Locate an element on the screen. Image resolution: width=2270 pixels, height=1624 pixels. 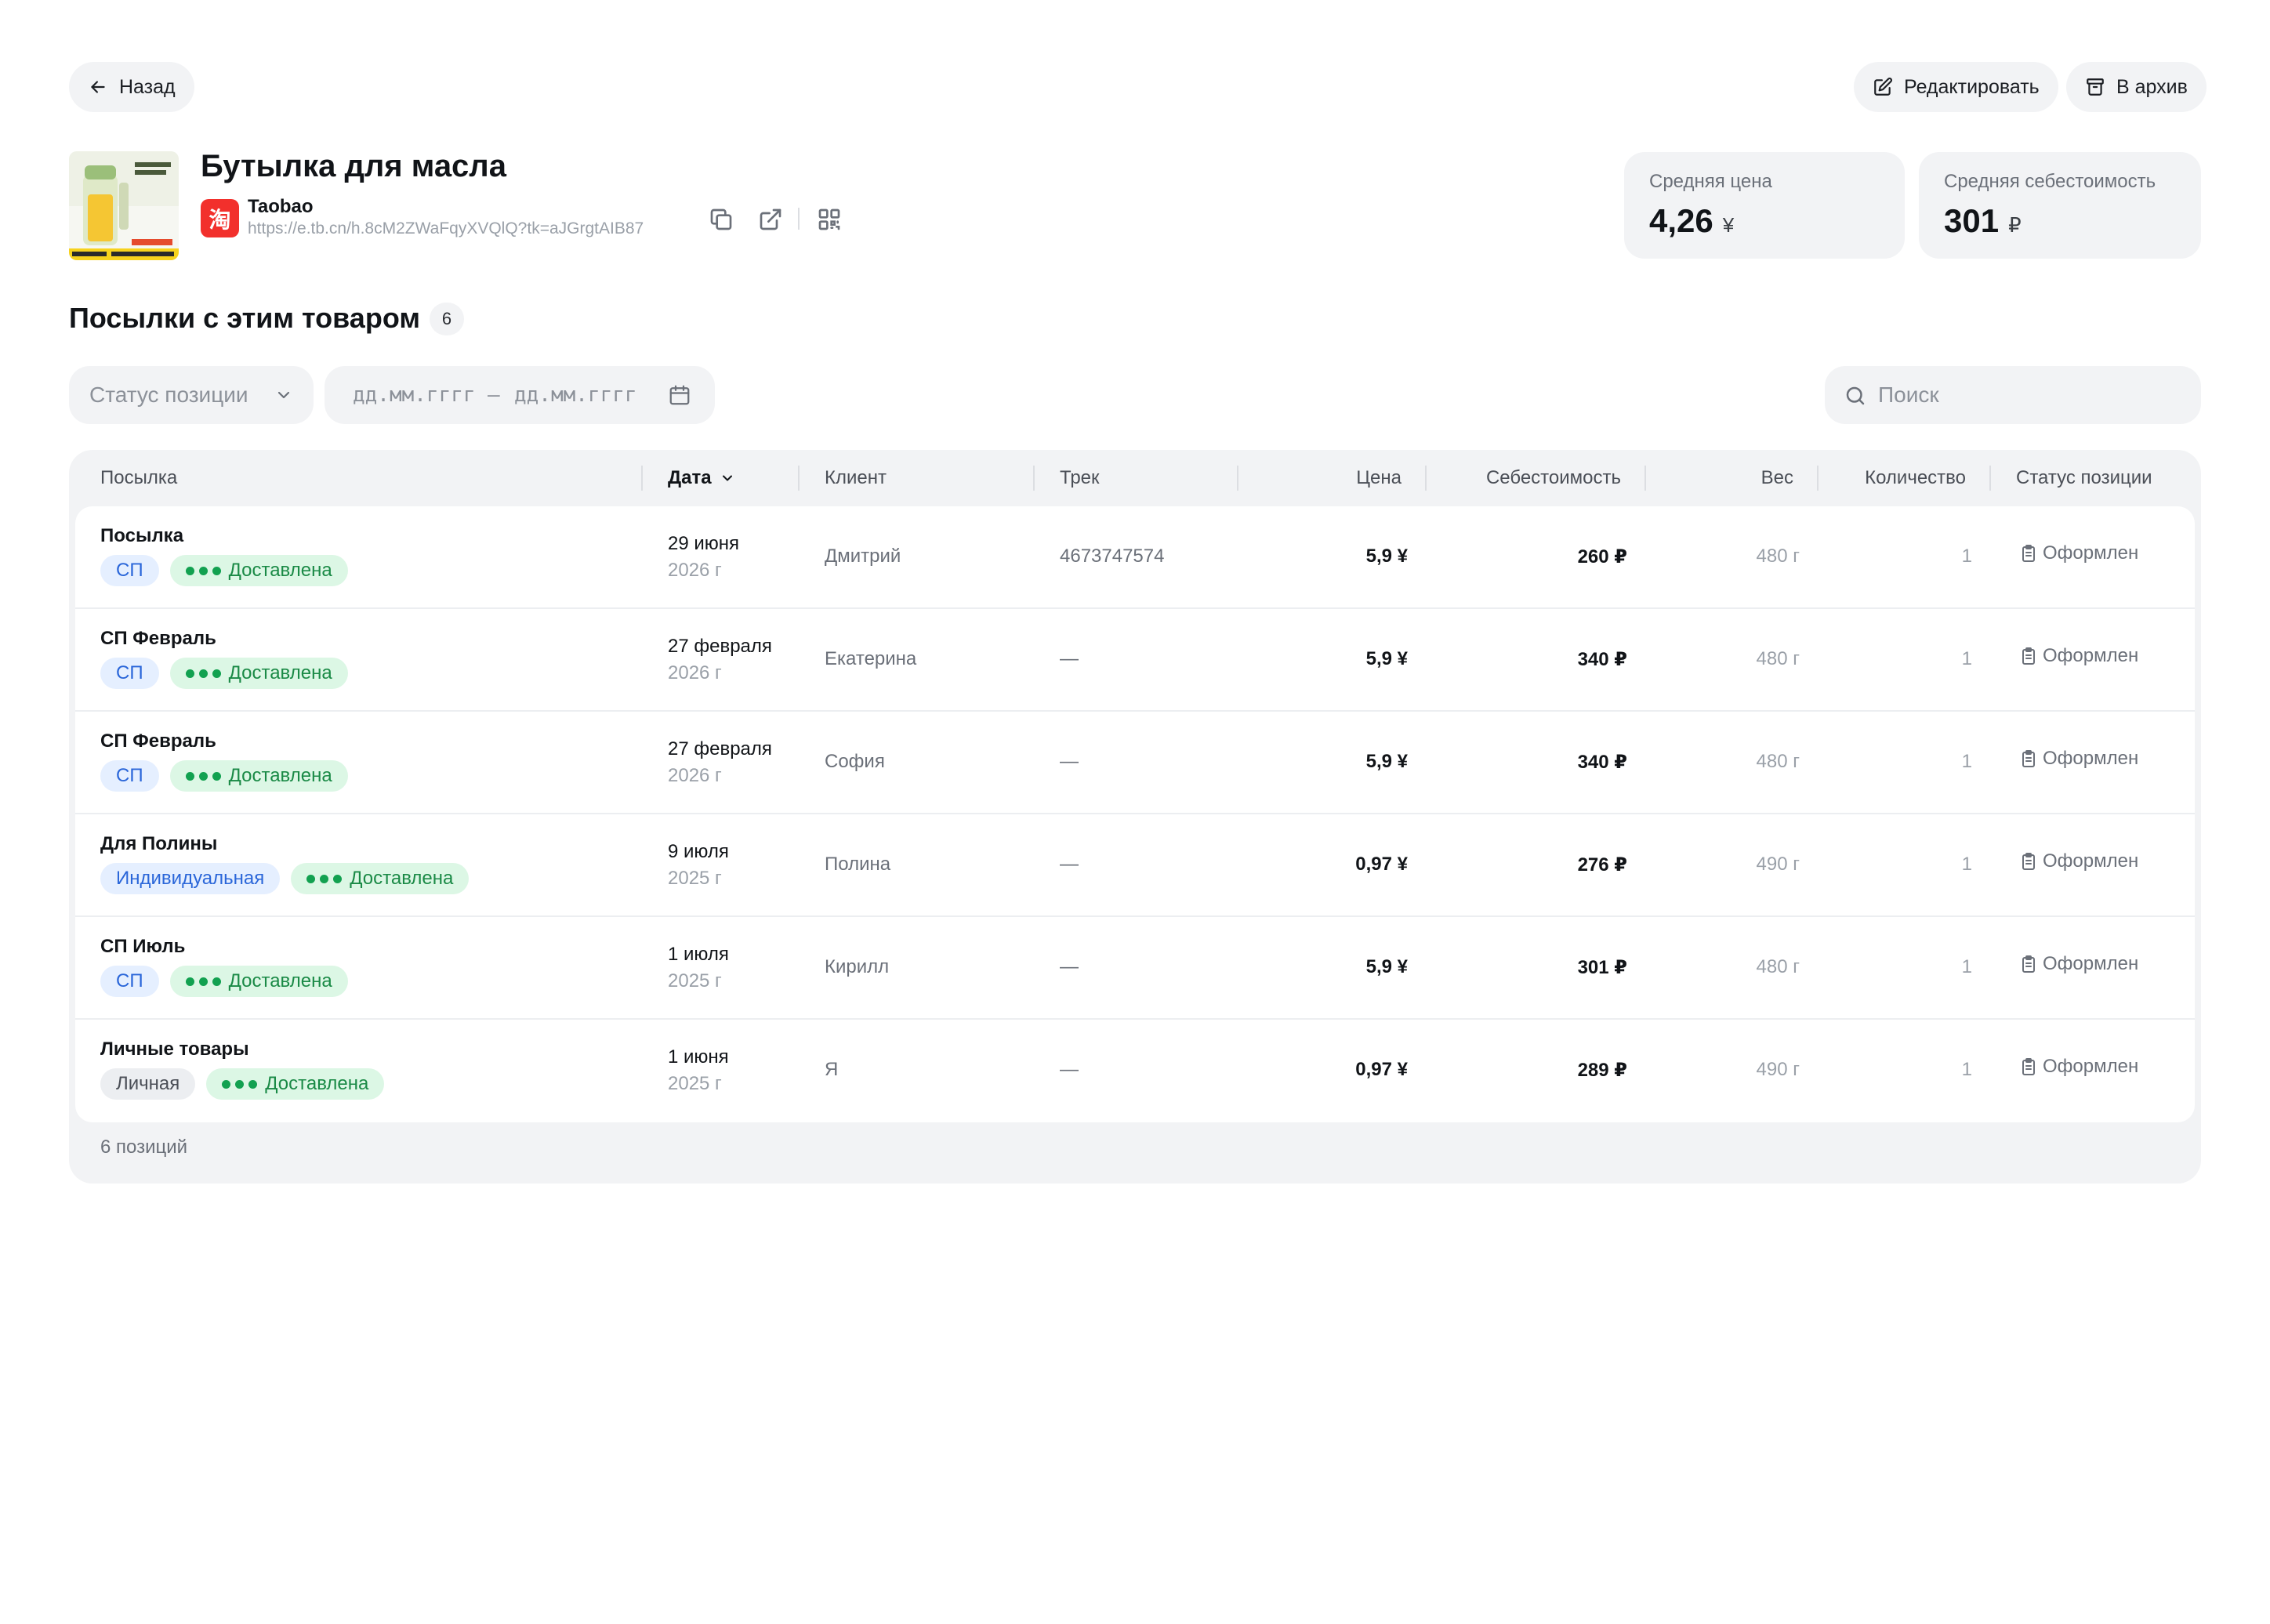
parcel-type-badge: Индивидуальная is located at coordinates (190, 878).